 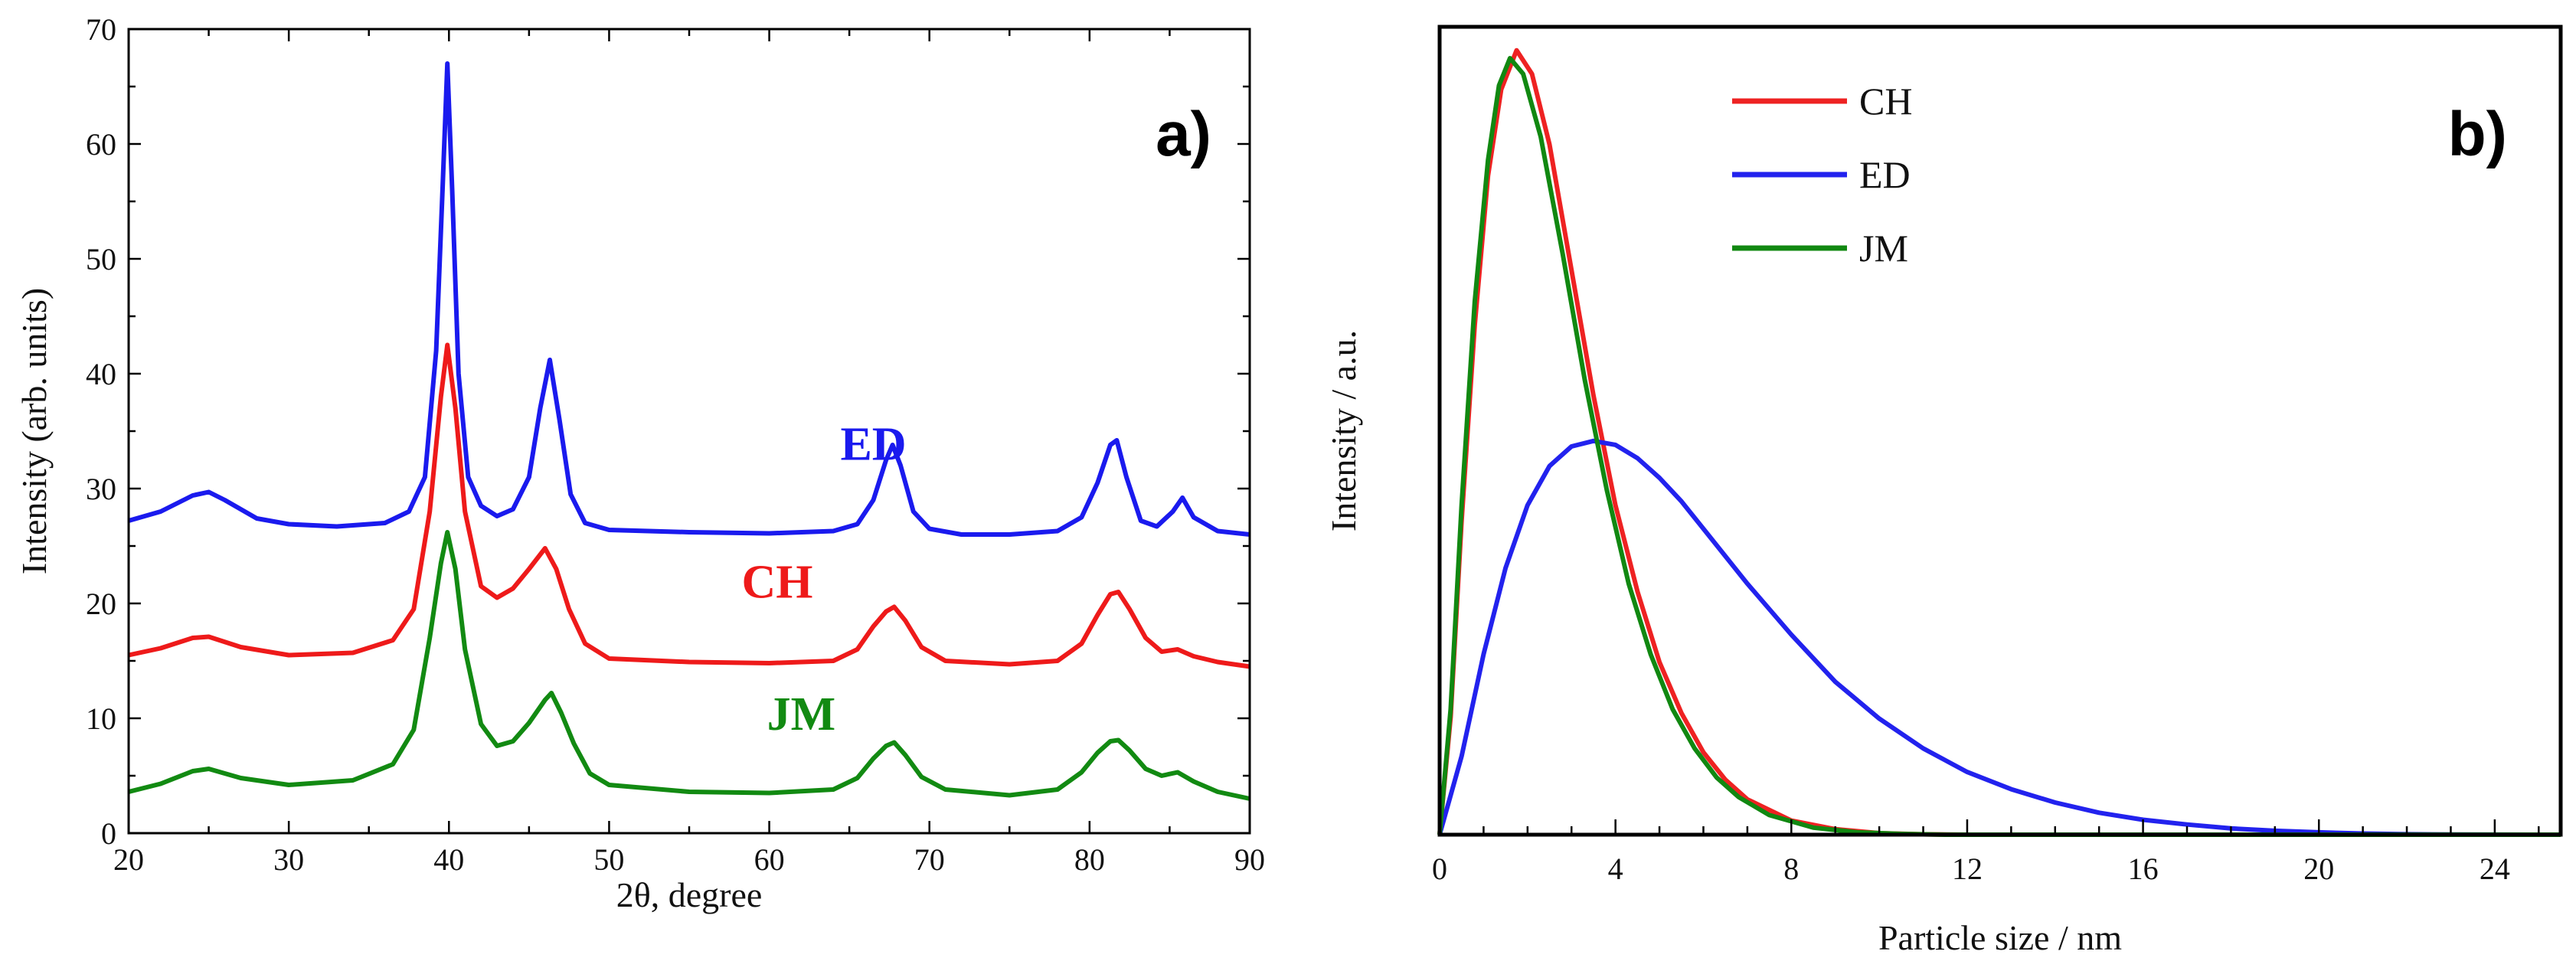 I want to click on x-axis-title: Particle size / nm, so click(x=2000, y=937).